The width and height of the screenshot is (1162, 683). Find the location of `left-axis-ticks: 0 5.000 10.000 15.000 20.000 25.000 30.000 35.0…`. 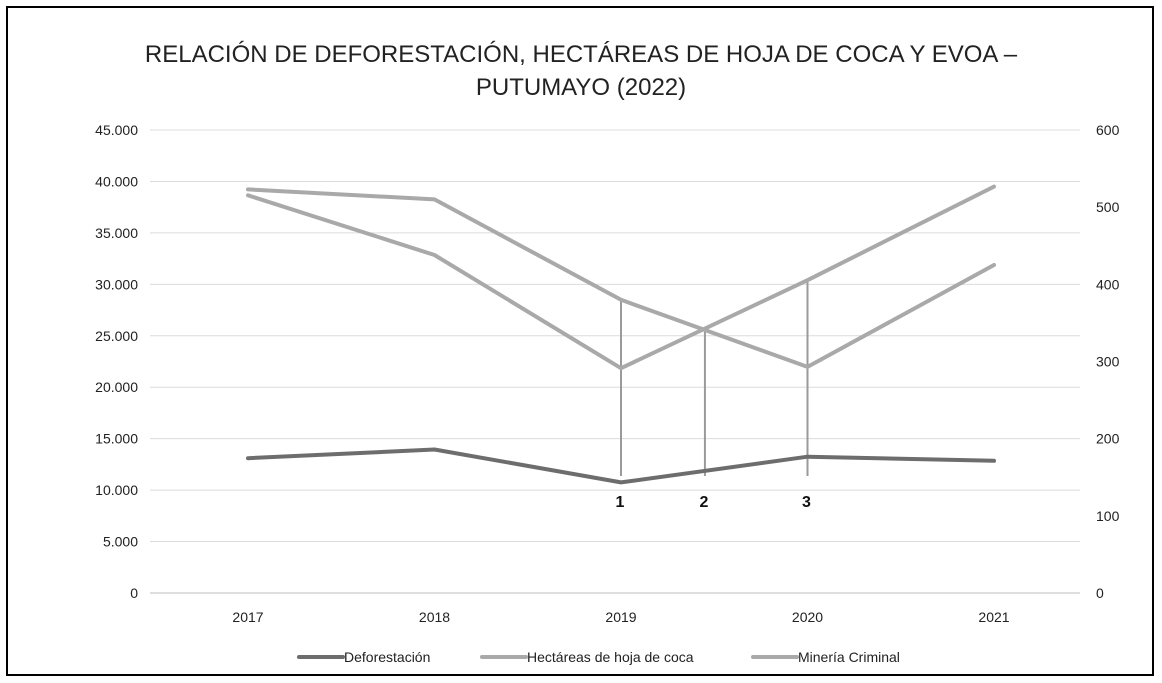

left-axis-ticks: 0 5.000 10.000 15.000 20.000 25.000 30.000 35.0… is located at coordinates (116, 361).